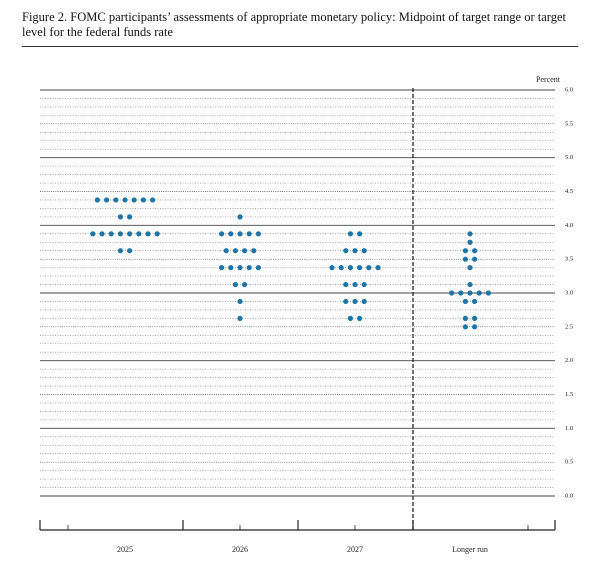  Describe the element at coordinates (569, 292) in the screenshot. I see `y-tick-label: 3.0` at that location.